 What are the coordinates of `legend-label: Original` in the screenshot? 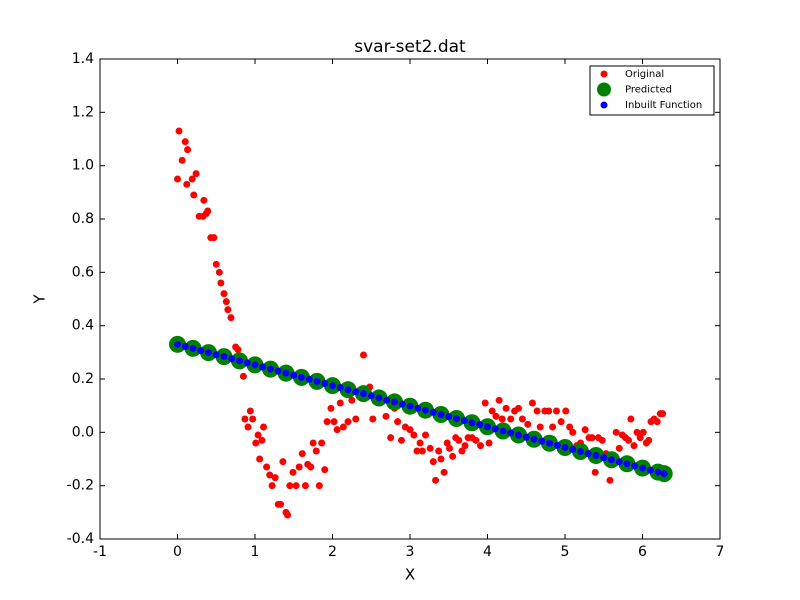 It's located at (644, 74).